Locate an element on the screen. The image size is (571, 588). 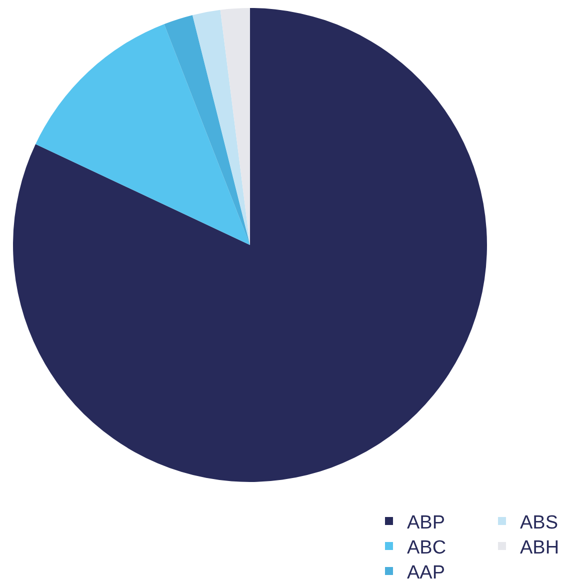
legend-label: ABS is located at coordinates (539, 523).